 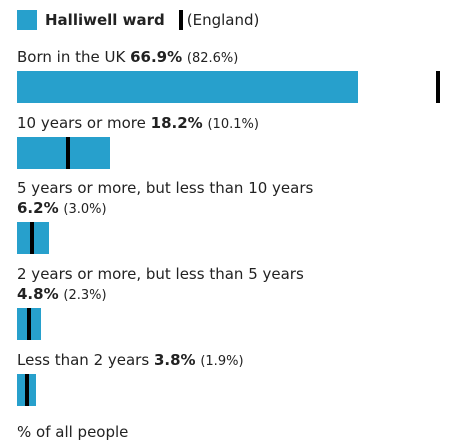 I want to click on category-label: Born in the UK, so click(x=71, y=57).